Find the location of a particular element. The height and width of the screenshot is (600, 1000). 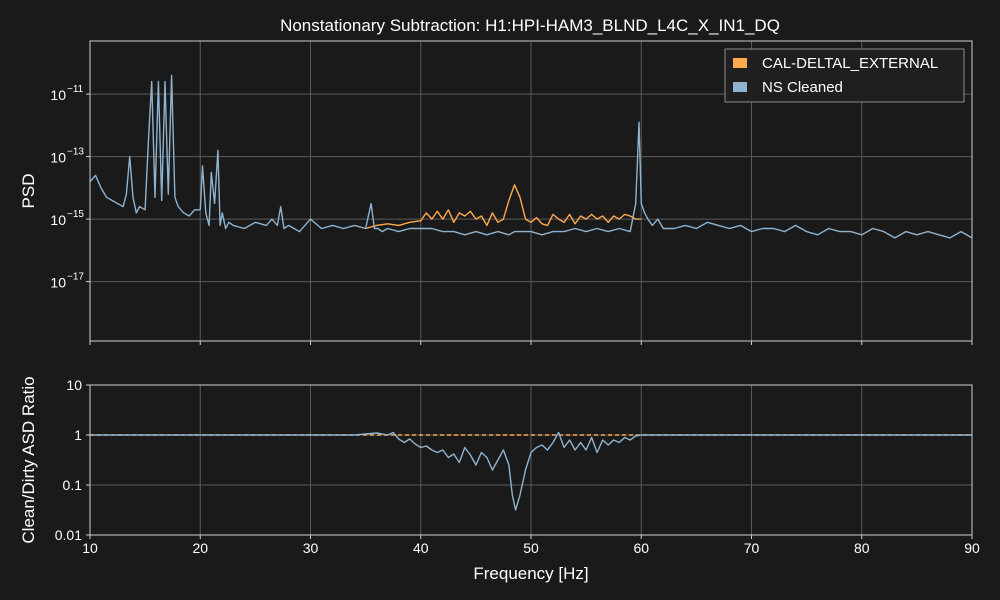

legend: CAL-DELTAL_EXTERNAL NS Cleaned is located at coordinates (844, 75).